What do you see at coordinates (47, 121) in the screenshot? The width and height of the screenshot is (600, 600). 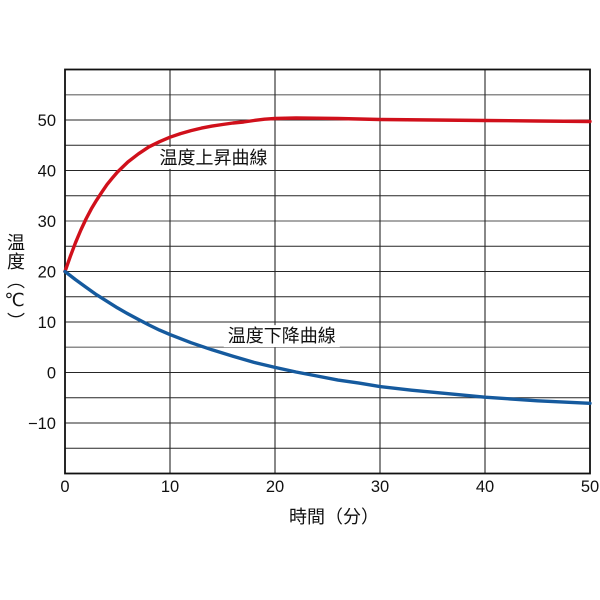 I see `y-tick-label: 50` at bounding box center [47, 121].